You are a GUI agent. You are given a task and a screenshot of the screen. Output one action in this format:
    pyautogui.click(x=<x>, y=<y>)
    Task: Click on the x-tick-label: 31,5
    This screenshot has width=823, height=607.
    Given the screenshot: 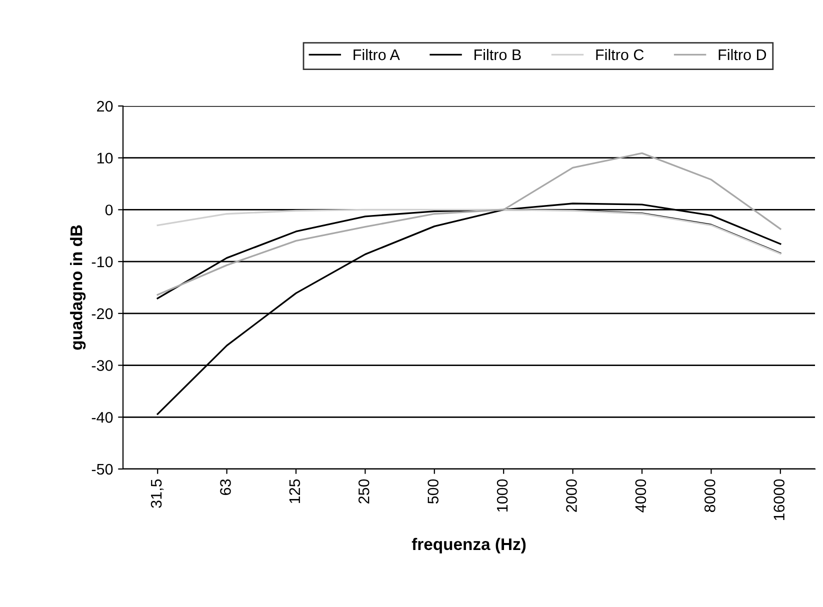 What is the action you would take?
    pyautogui.click(x=157, y=493)
    